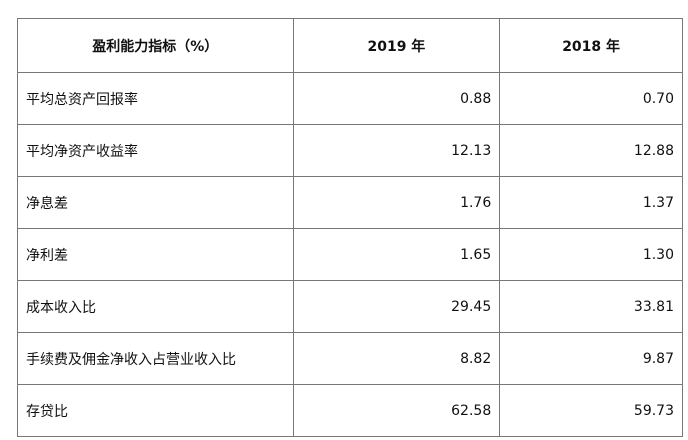  I want to click on table-row: 平均净资产收益率 12.13 12.88, so click(350, 150).